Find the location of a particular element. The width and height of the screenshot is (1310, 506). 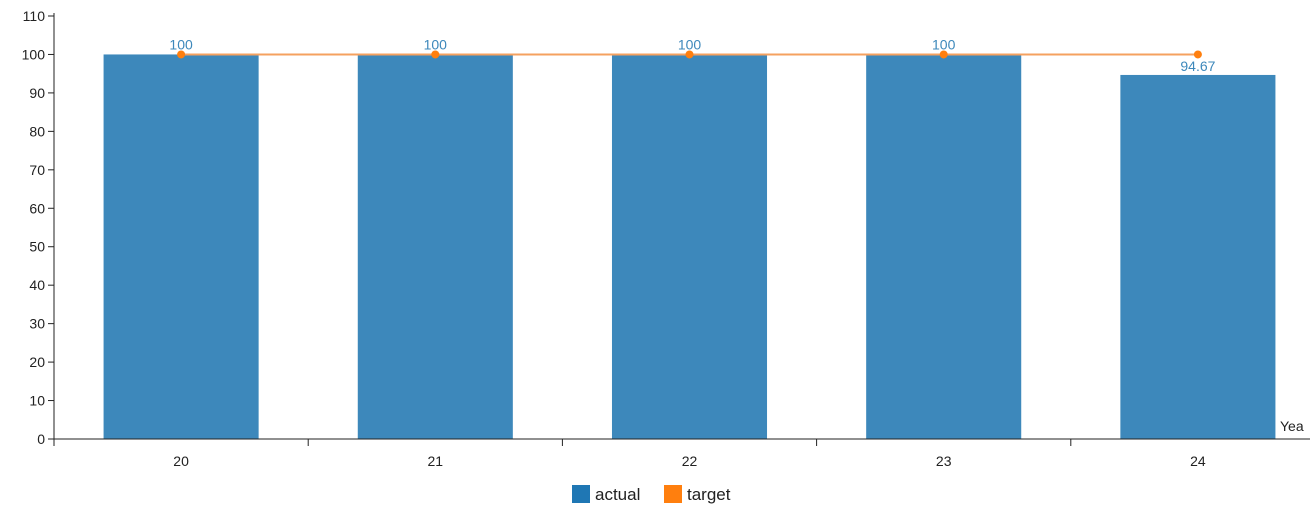

legend: actual target is located at coordinates (651, 494).